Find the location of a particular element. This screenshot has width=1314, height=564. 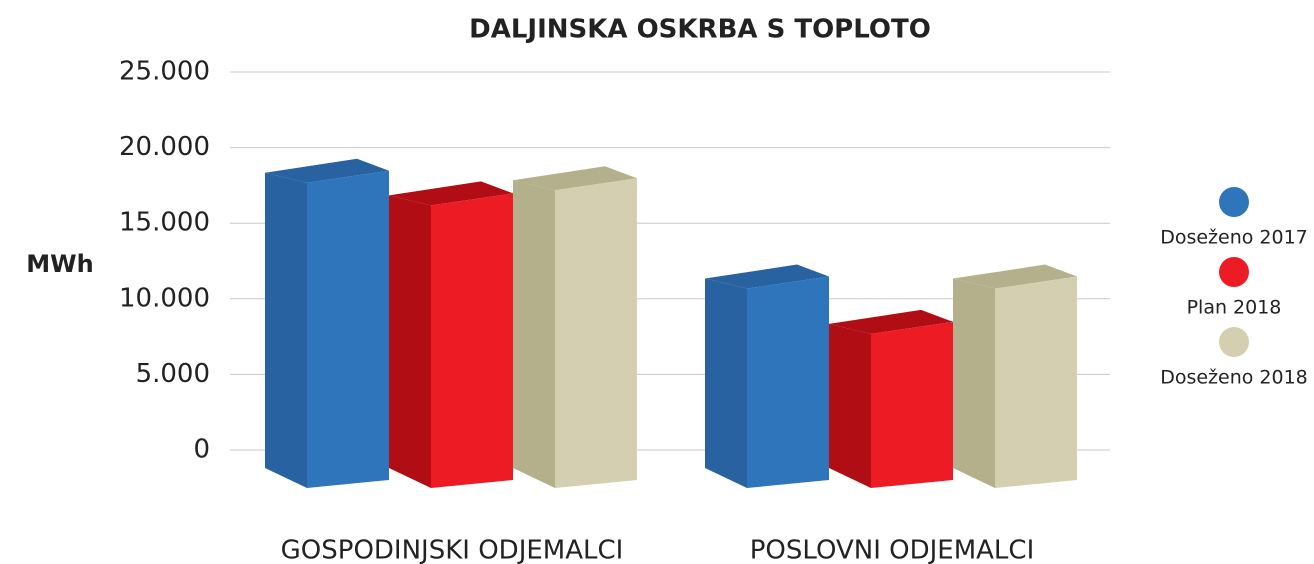

y-tick-label: 5.000 is located at coordinates (173, 374).